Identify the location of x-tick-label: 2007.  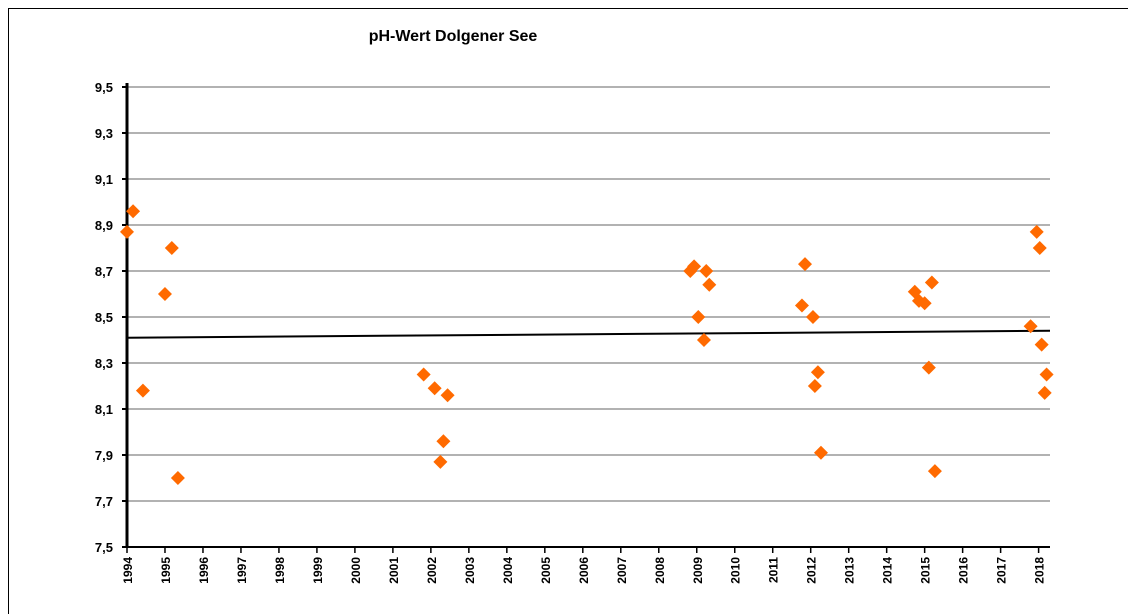
(622, 570).